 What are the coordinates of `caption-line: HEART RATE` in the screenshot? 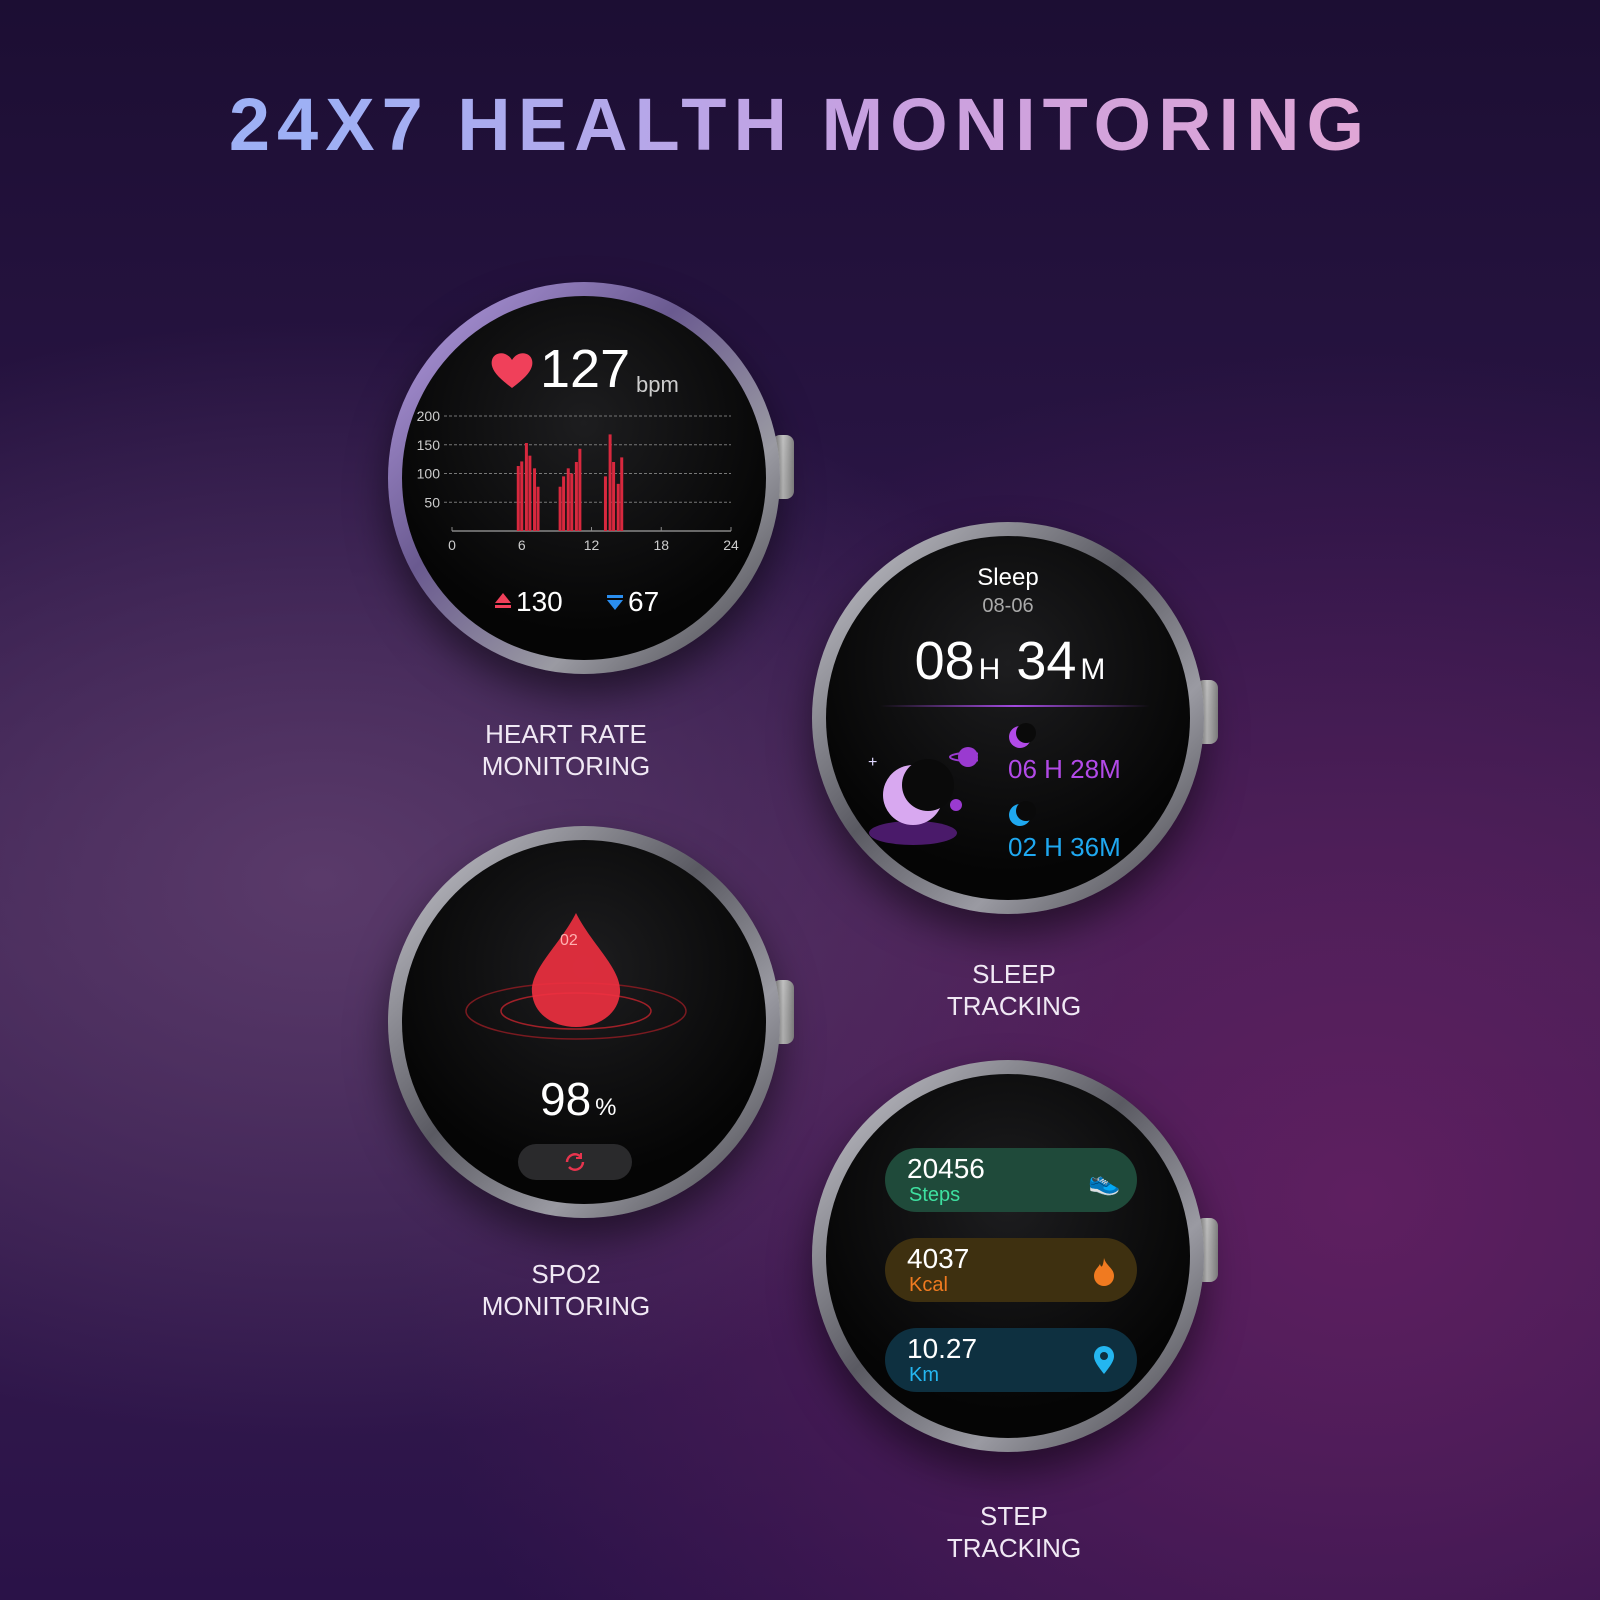 It's located at (566, 734).